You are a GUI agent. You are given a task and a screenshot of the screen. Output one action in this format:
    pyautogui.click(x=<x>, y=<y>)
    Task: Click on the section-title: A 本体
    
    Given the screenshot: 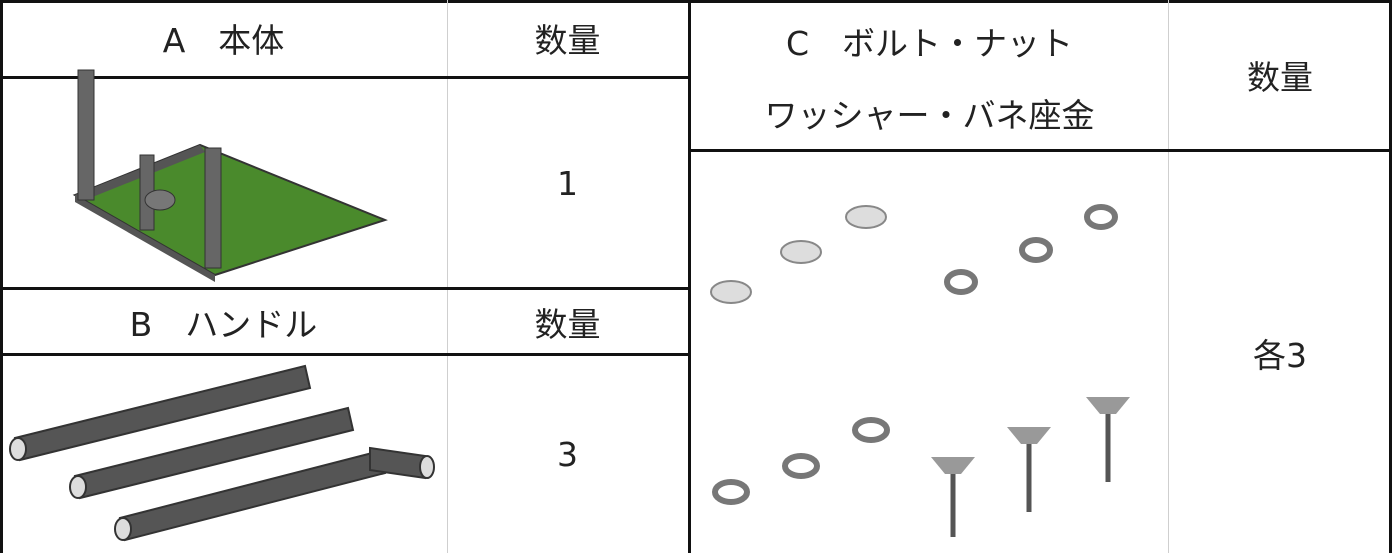 What is the action you would take?
    pyautogui.click(x=223, y=40)
    